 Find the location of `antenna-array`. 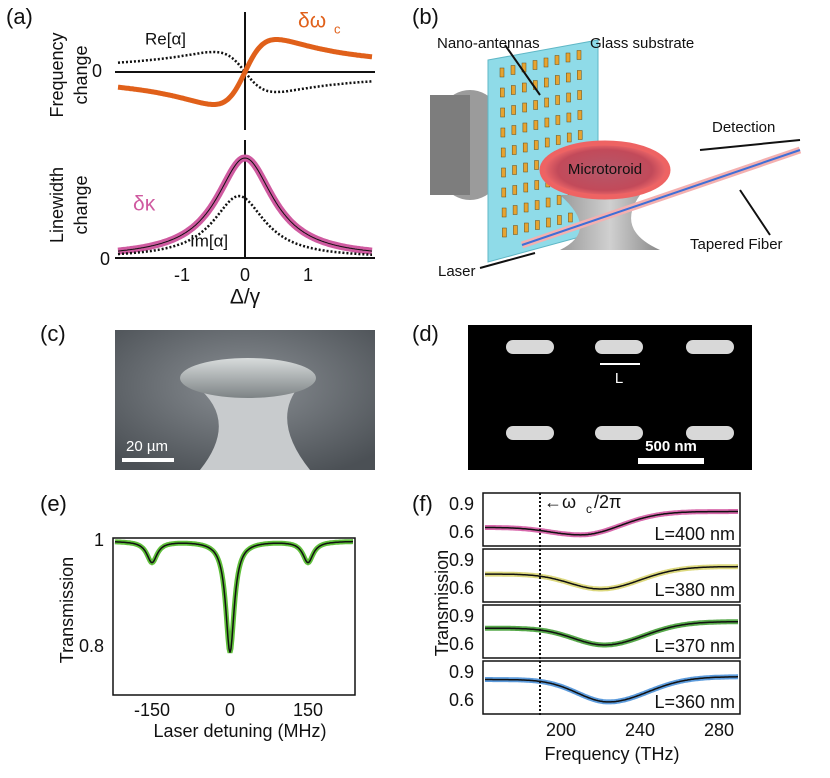

antenna-array is located at coordinates (541, 144).